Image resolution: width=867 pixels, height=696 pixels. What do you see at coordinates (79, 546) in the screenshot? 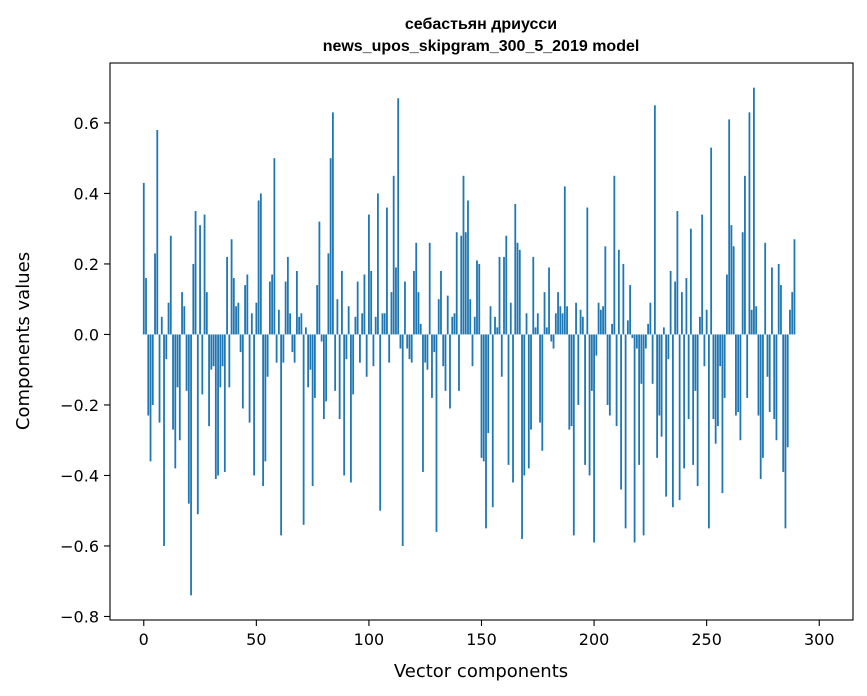
I see `y-tick-label: −0.6` at bounding box center [79, 546].